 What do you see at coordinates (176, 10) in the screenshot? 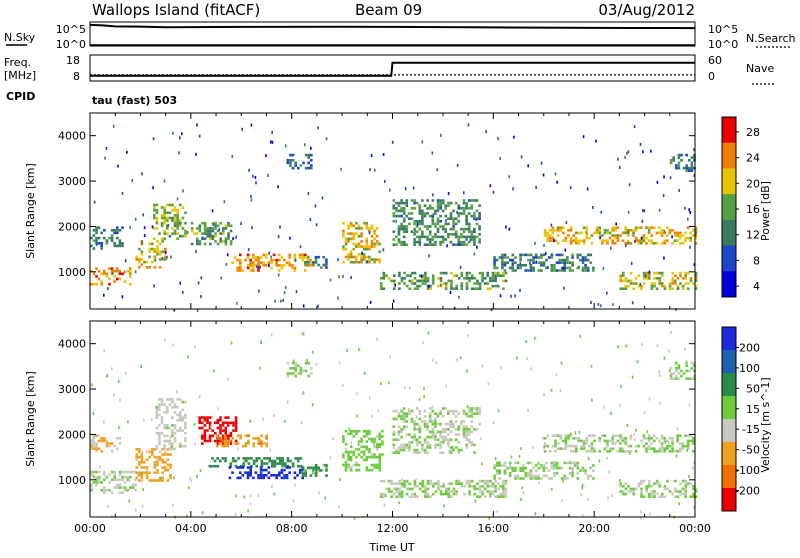
I see `station-title: Wallops Island (fitACF)` at bounding box center [176, 10].